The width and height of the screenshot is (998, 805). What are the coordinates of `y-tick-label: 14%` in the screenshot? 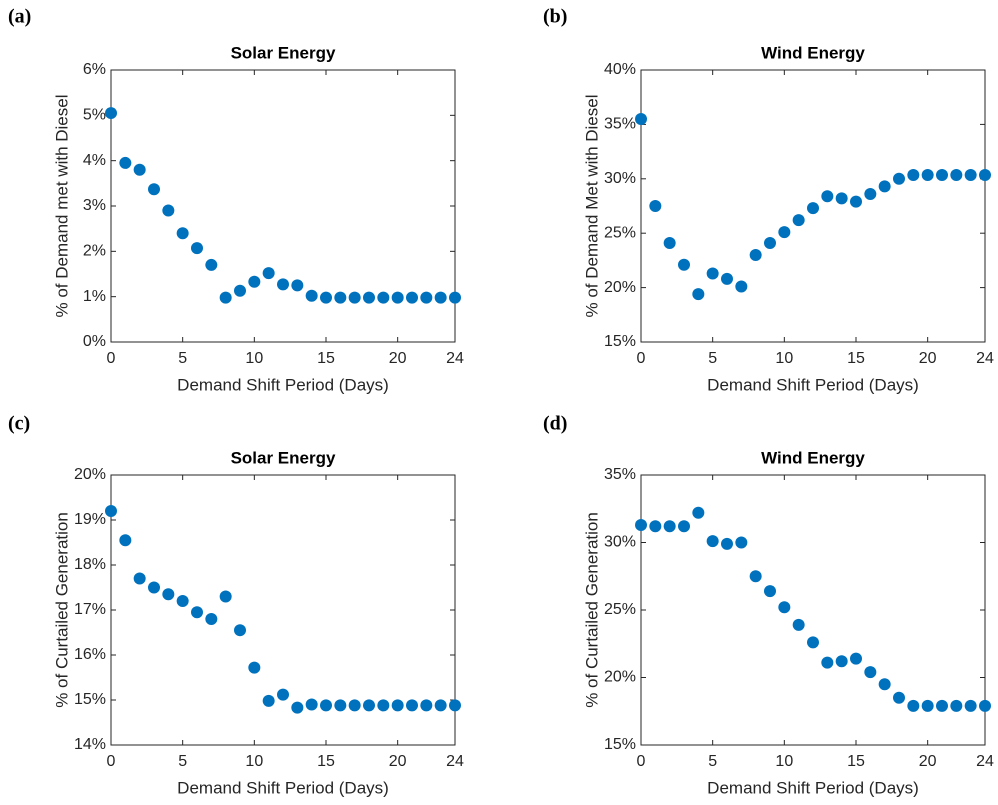 It's located at (90, 744).